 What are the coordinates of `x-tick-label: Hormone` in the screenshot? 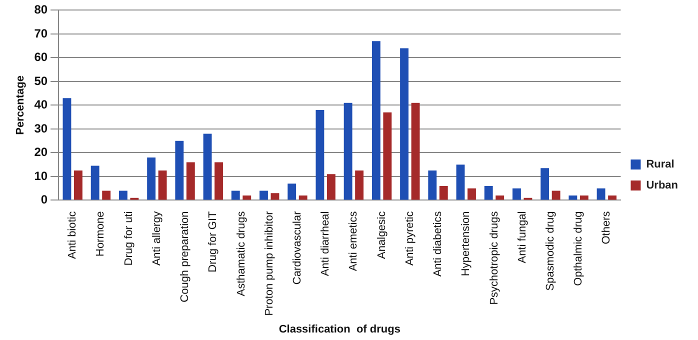 It's located at (100, 233).